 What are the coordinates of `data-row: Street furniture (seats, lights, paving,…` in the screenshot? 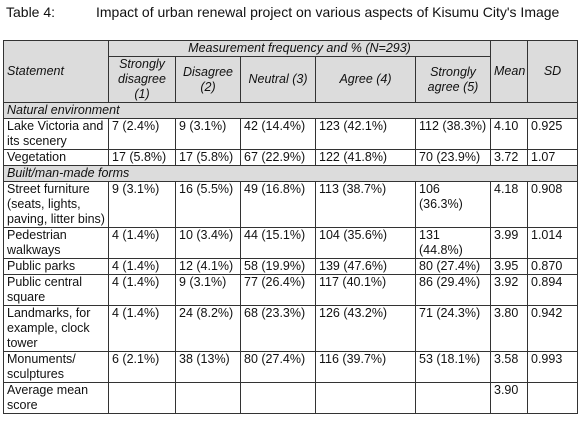 It's located at (290, 204).